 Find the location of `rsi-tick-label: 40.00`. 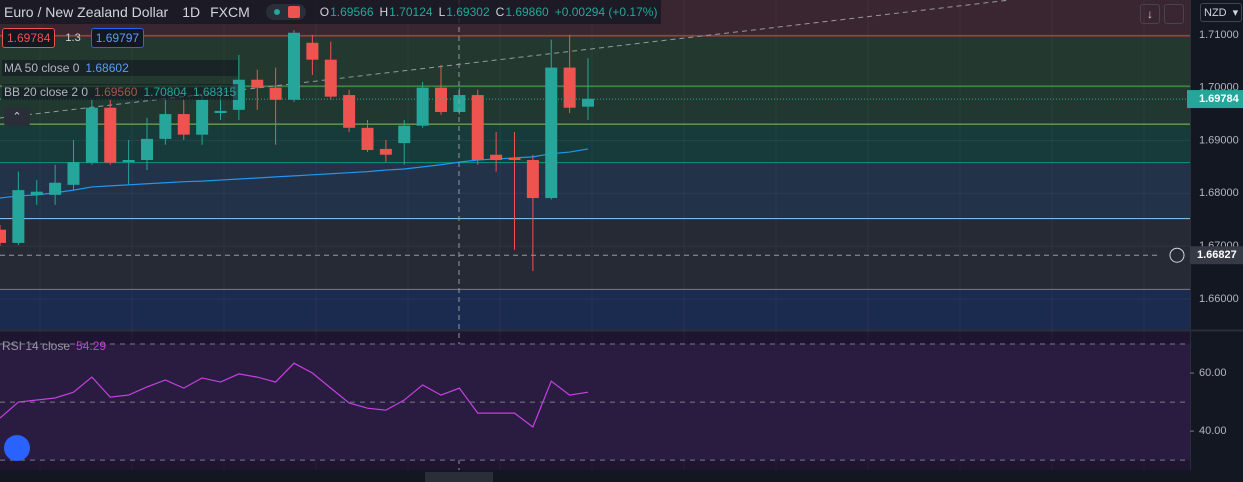

rsi-tick-label: 40.00 is located at coordinates (1213, 431).